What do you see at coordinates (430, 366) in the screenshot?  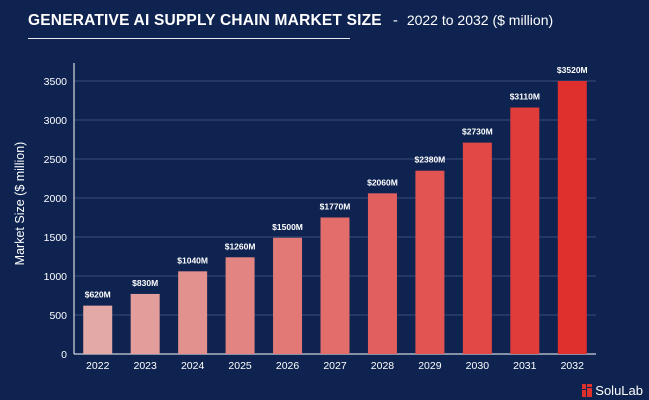 I see `x-tick-label: 2029` at bounding box center [430, 366].